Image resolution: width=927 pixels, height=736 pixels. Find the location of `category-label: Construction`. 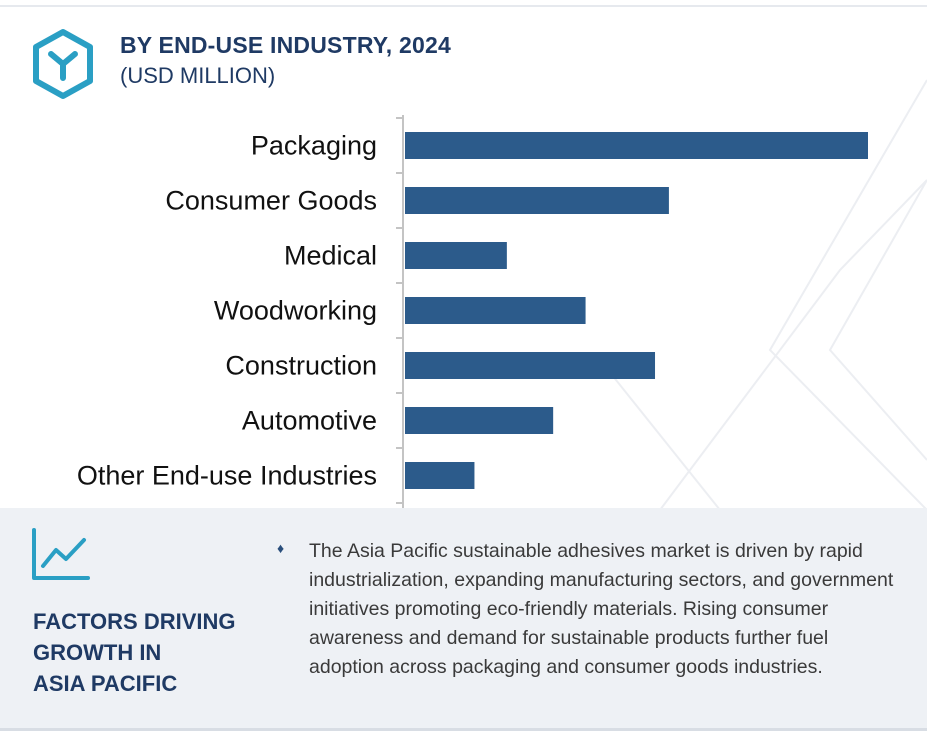

category-label: Construction is located at coordinates (301, 366).